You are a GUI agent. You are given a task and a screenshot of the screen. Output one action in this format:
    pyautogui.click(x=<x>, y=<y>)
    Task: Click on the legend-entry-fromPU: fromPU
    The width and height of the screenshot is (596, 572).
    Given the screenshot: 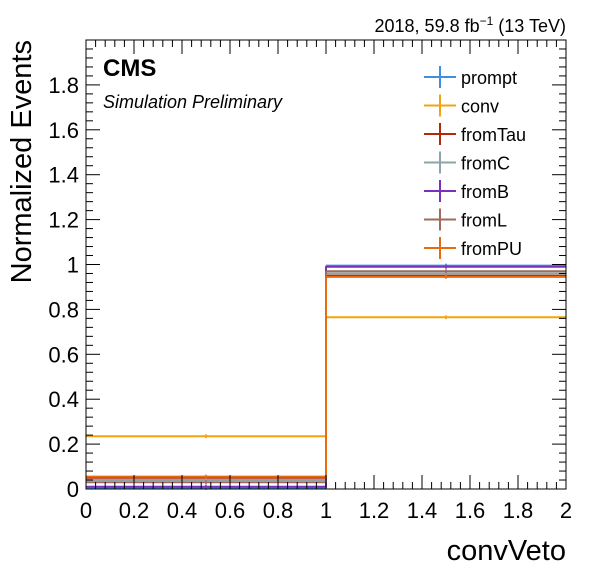 What is the action you would take?
    pyautogui.click(x=473, y=248)
    